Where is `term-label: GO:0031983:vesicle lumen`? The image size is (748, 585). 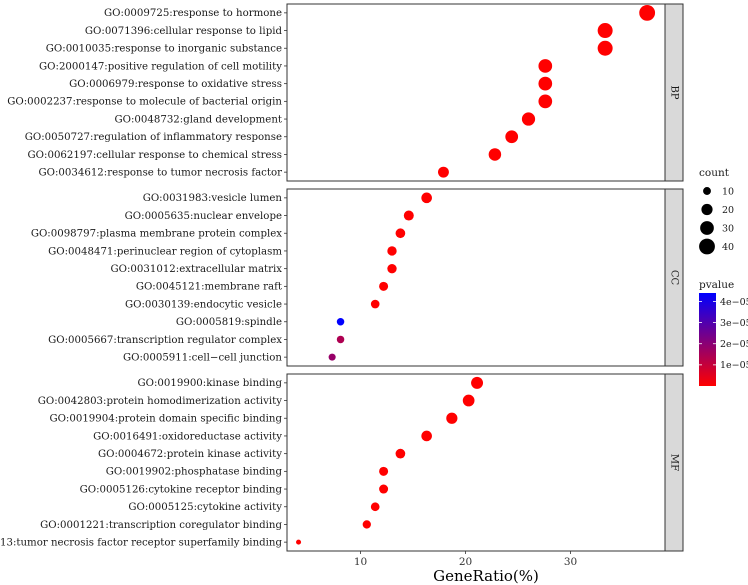
term-label: GO:0031983:vesicle lumen is located at coordinates (213, 198).